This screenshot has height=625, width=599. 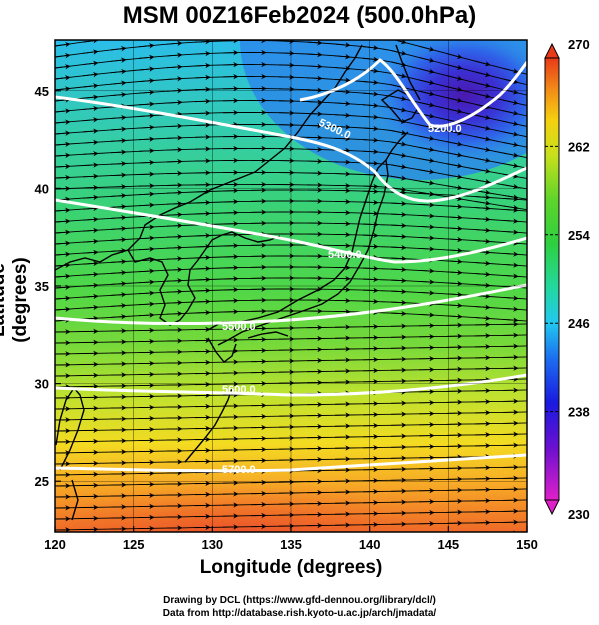 I want to click on contour-label: 5600.0, so click(x=239, y=390).